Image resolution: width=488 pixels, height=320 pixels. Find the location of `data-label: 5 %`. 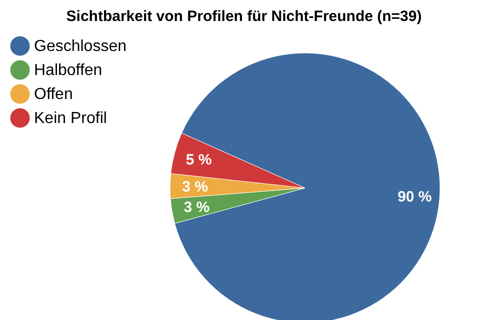

data-label: 5 % is located at coordinates (199, 159).